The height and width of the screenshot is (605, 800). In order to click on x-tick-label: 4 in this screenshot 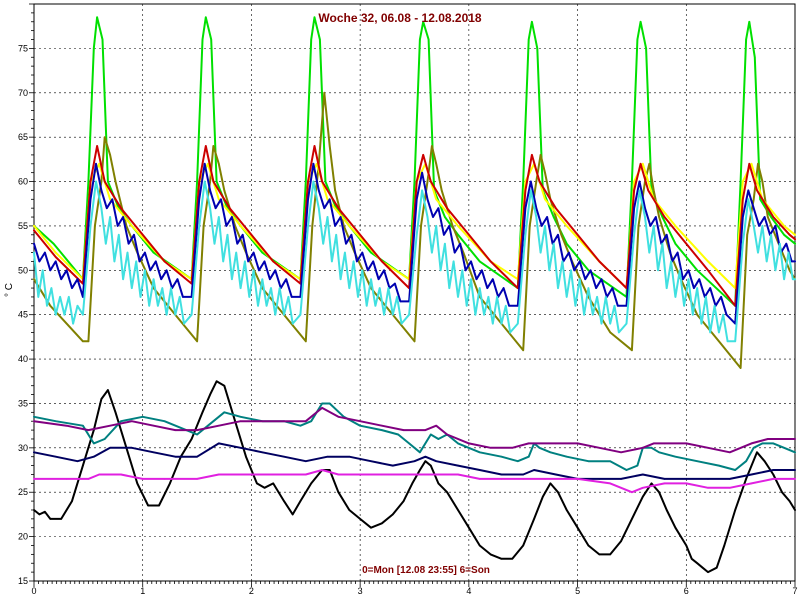, I will do `click(468, 591)`.